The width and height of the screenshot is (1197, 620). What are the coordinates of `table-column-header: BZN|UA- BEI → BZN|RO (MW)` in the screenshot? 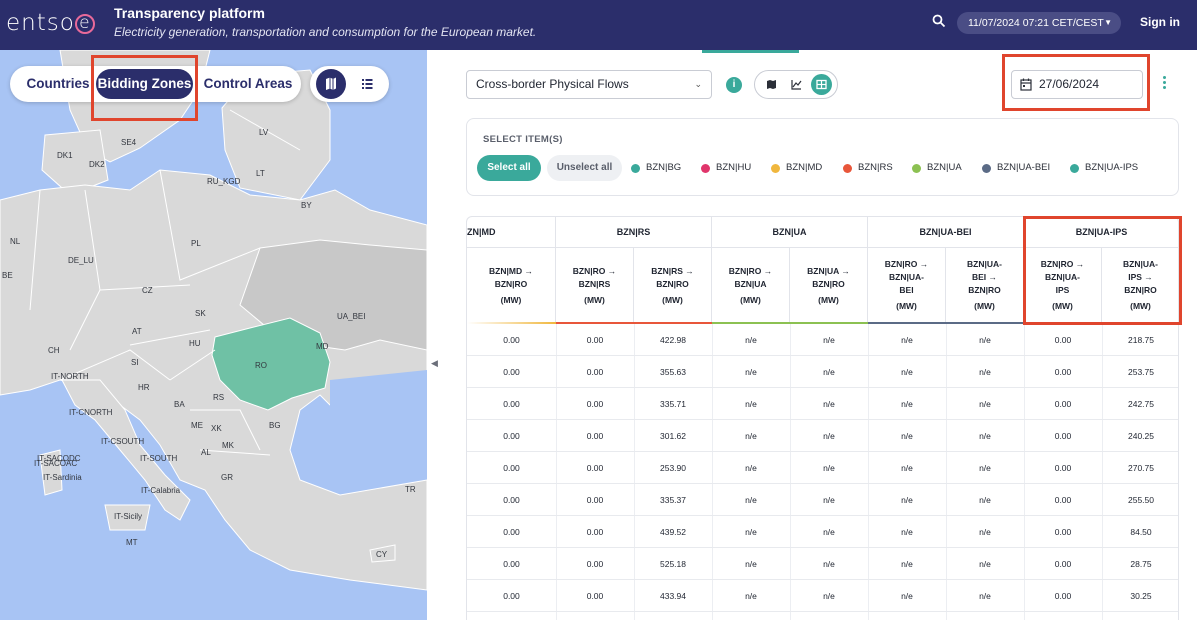 It's located at (985, 285).